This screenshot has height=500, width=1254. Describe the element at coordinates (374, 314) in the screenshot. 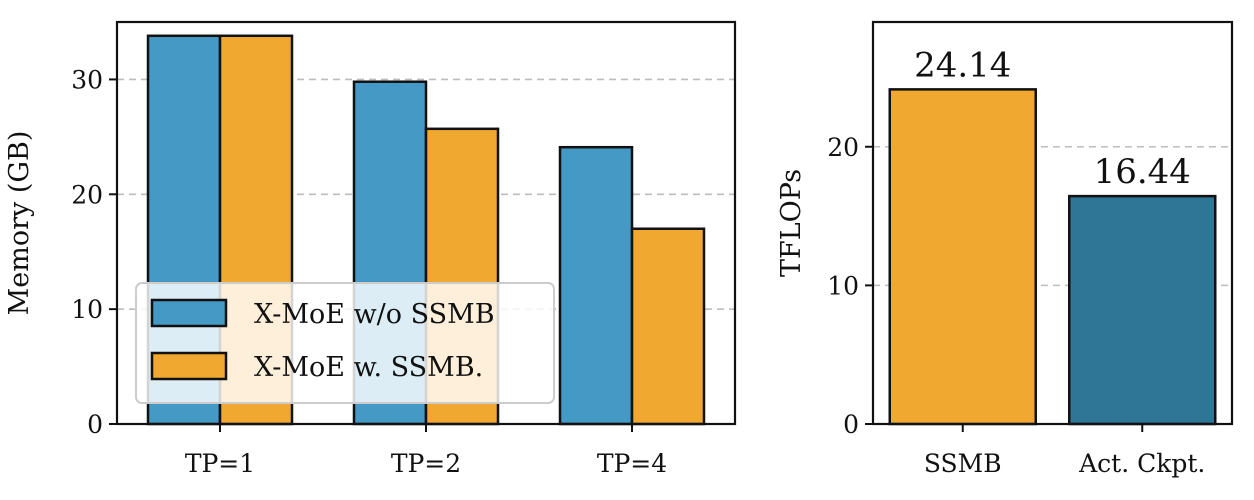

I see `legend-label: X-MoE w/o SSMB` at that location.